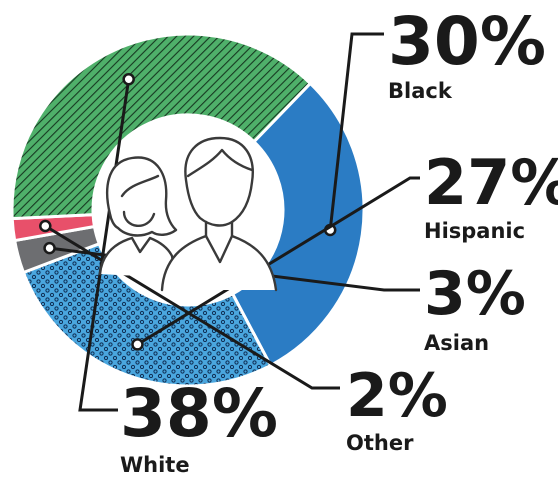 This screenshot has width=558, height=479. What do you see at coordinates (49, 248) in the screenshot?
I see `leader-dot-asian` at bounding box center [49, 248].